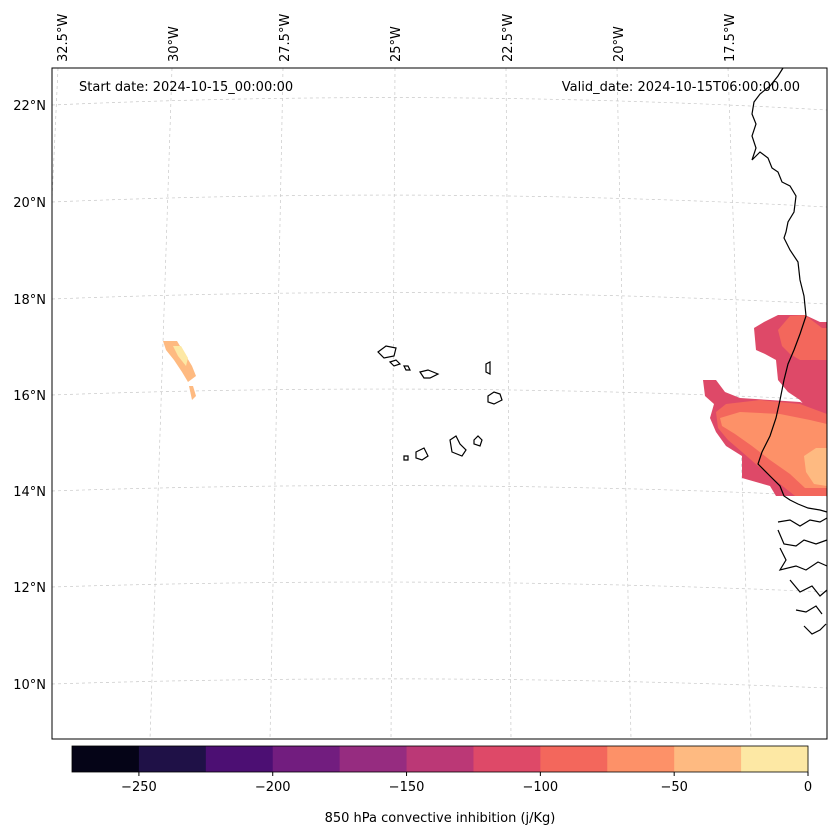 The height and width of the screenshot is (836, 837). What do you see at coordinates (285, 38) in the screenshot?
I see `lon-label-27-5w: 27.5°W` at bounding box center [285, 38].